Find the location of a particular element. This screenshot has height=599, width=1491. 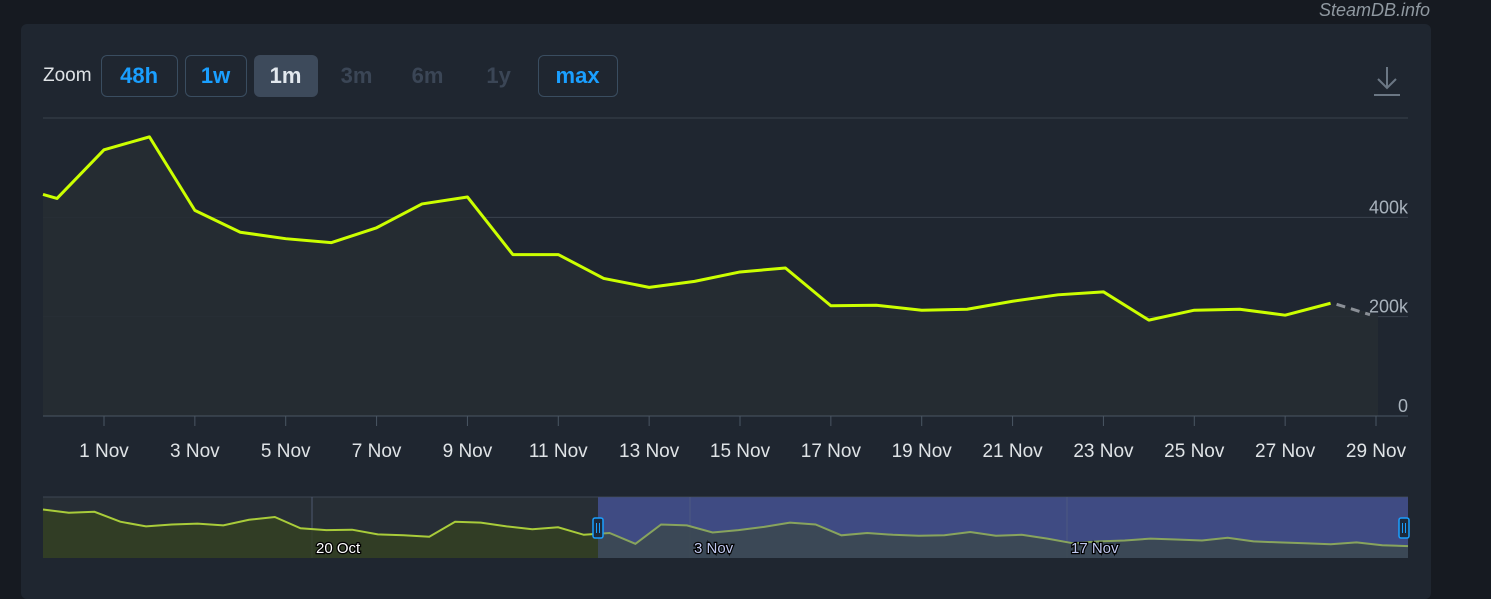

navigator-label: 3 Nov is located at coordinates (714, 548).